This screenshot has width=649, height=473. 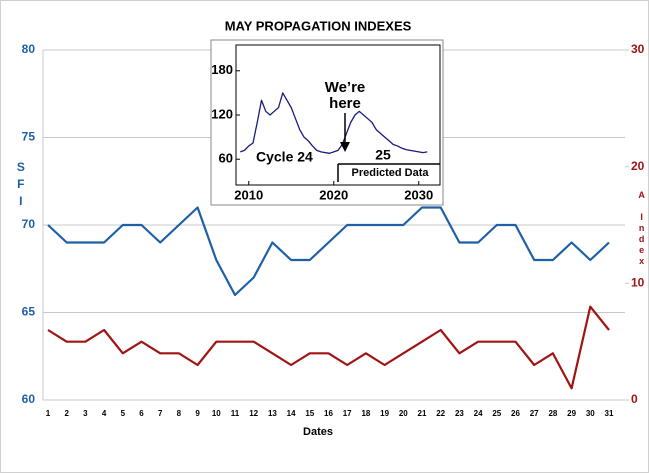 I want to click on y-tick-label: 65, so click(x=29, y=312).